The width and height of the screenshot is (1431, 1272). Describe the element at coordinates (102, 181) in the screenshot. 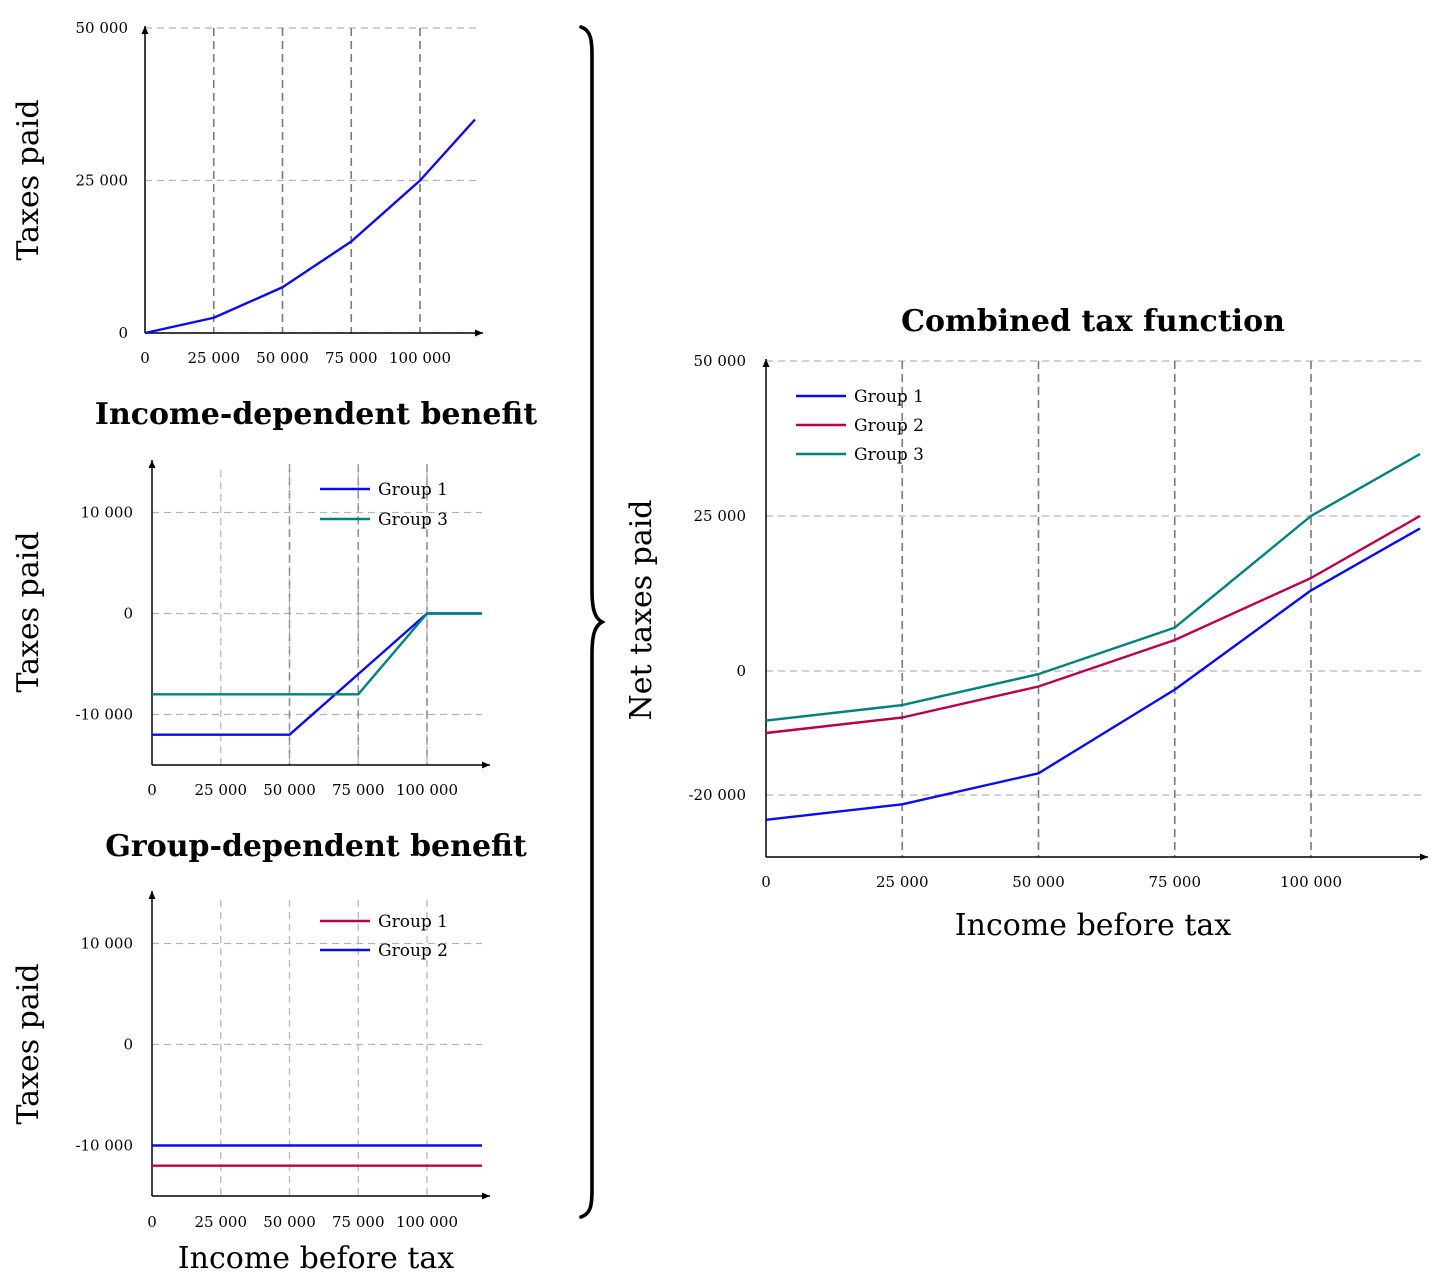

I see `chart1-ytick-label-1: 25 000` at that location.